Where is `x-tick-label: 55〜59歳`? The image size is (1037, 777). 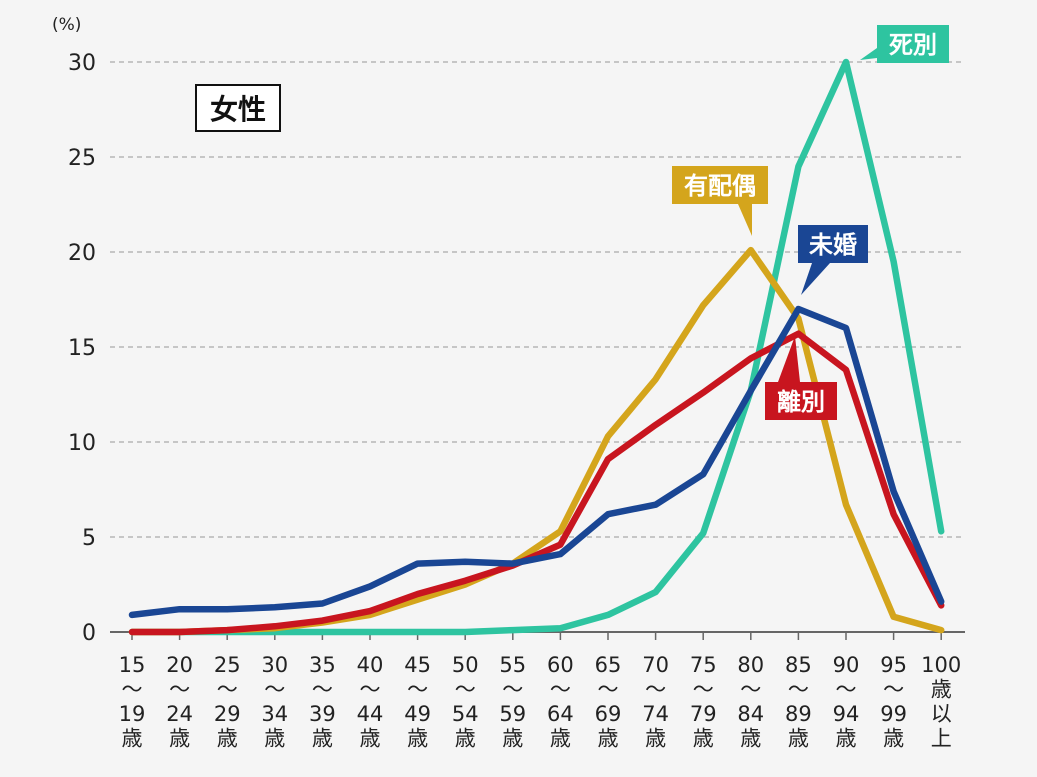
x-tick-label: 55〜59歳 is located at coordinates (512, 702).